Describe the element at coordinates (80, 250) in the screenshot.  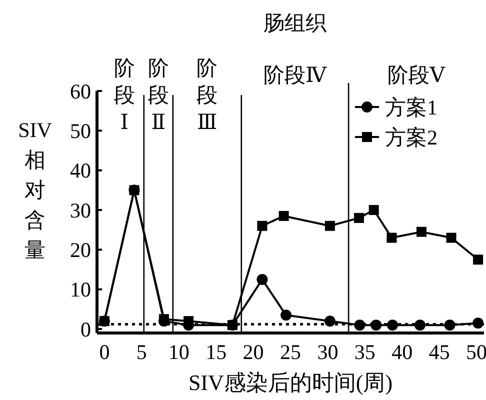
I see `y-tick-label: 20` at that location.